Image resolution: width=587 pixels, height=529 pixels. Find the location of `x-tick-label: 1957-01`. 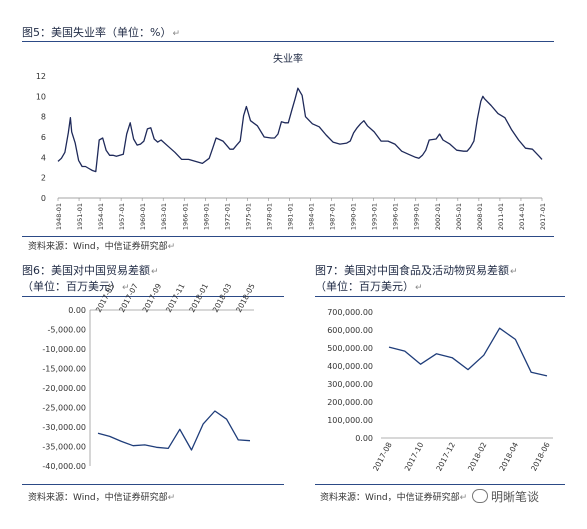

x-tick-label: 1957-01 is located at coordinates (122, 216).